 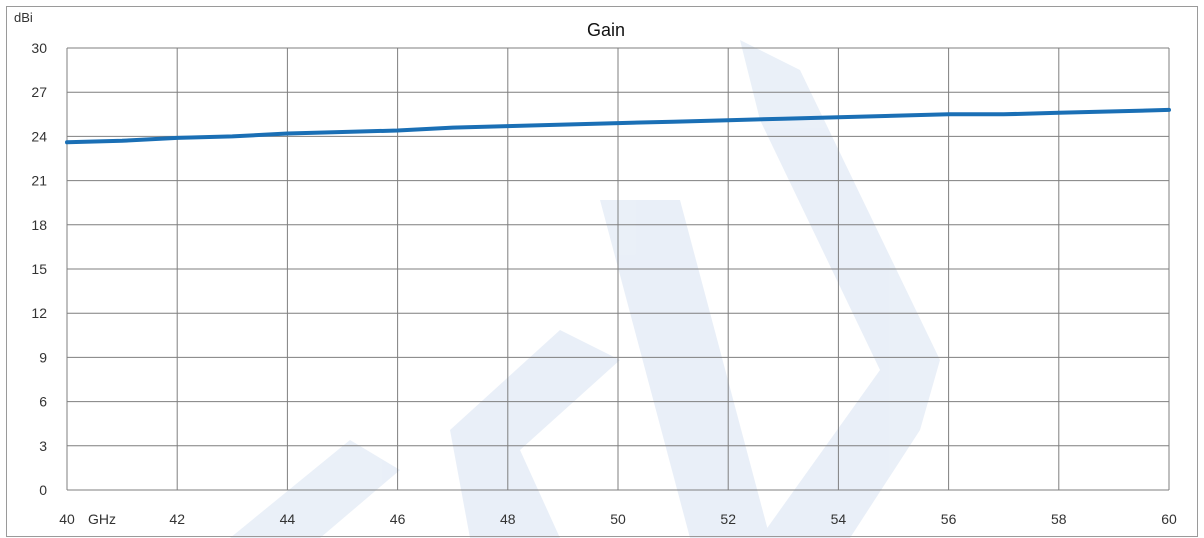 I want to click on y-tick-label: 15, so click(x=39, y=269).